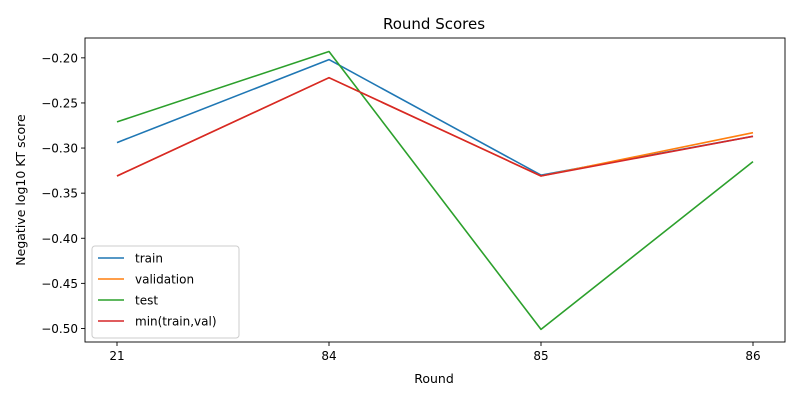 This screenshot has width=800, height=404. What do you see at coordinates (59, 58) in the screenshot?
I see `y-tick-label-6: −0.20` at bounding box center [59, 58].